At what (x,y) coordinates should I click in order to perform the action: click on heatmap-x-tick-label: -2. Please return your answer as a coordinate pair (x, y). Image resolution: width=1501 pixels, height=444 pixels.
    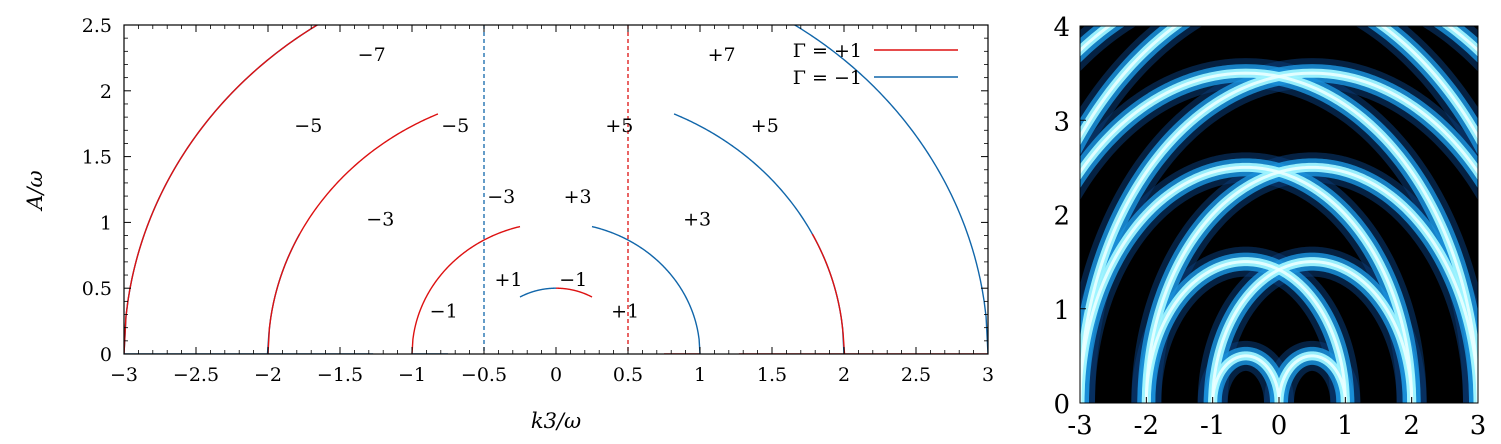
    Looking at the image, I should click on (1146, 426).